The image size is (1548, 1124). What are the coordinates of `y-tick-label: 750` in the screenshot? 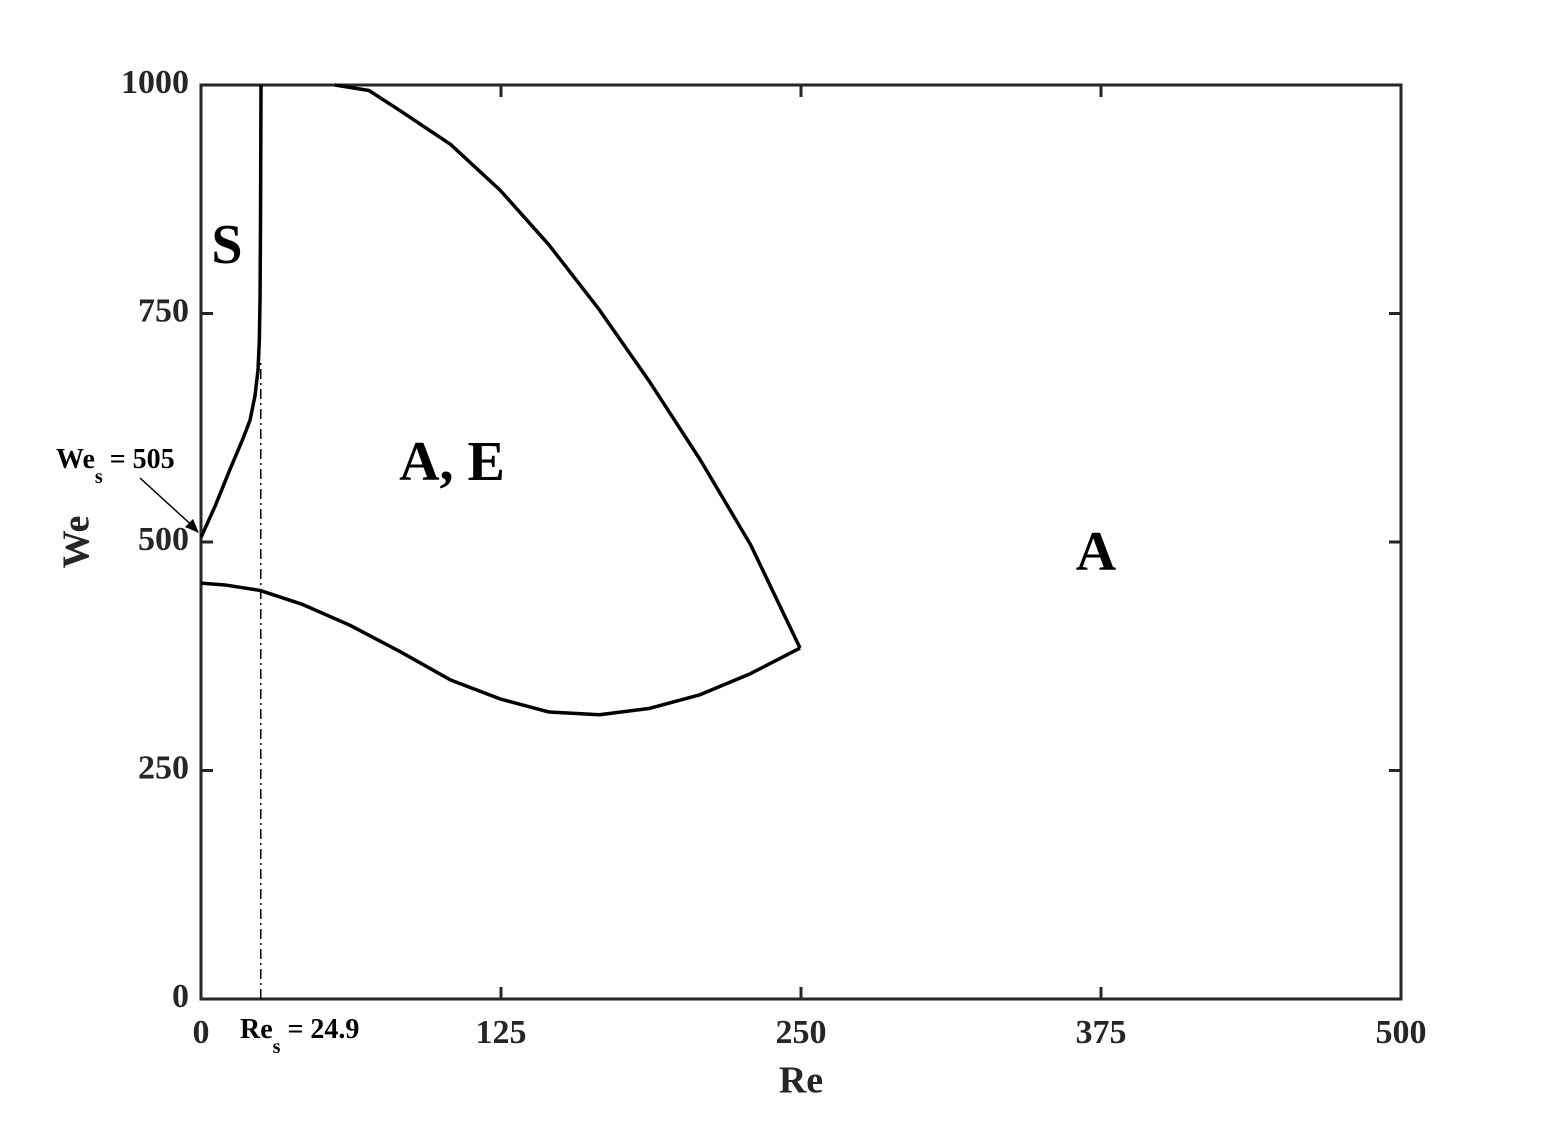 It's located at (163, 310).